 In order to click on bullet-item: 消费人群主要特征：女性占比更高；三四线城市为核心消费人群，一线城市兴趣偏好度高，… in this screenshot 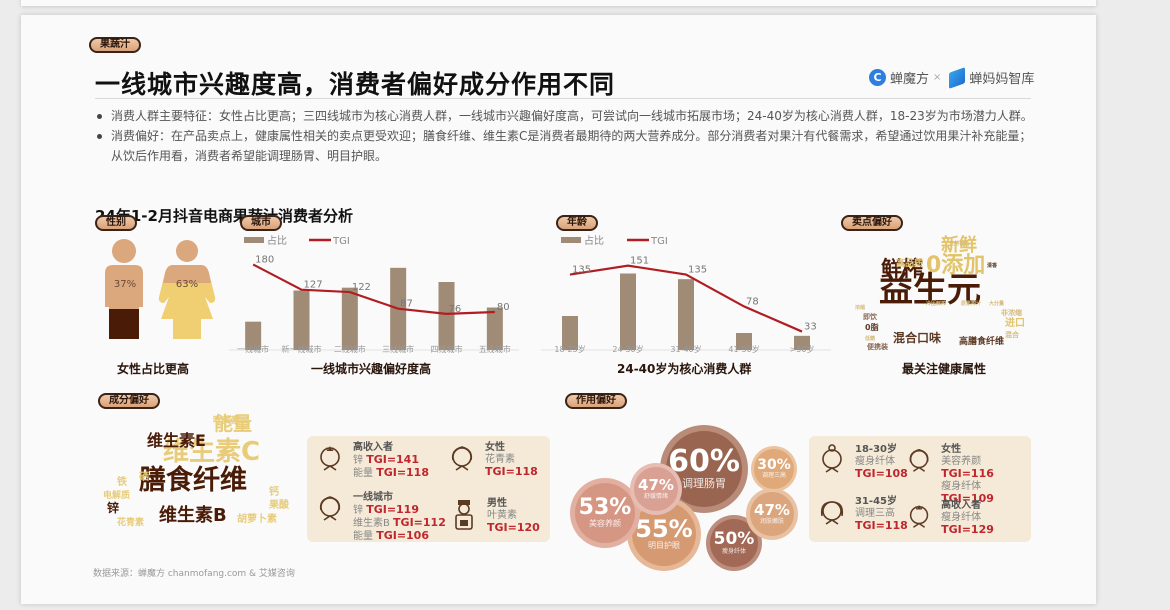, I will do `click(565, 116)`.